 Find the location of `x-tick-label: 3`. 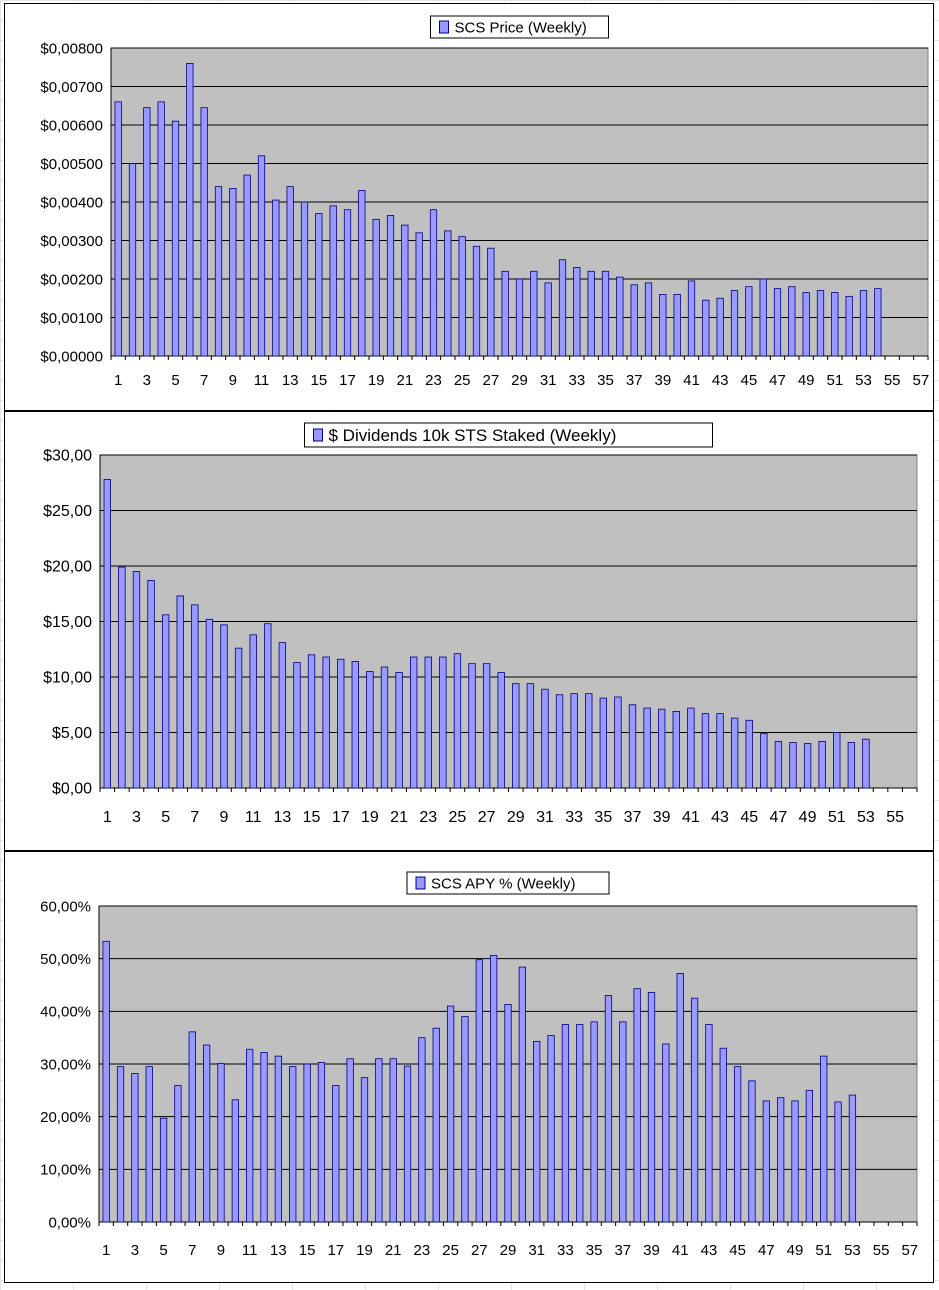

x-tick-label: 3 is located at coordinates (136, 817).